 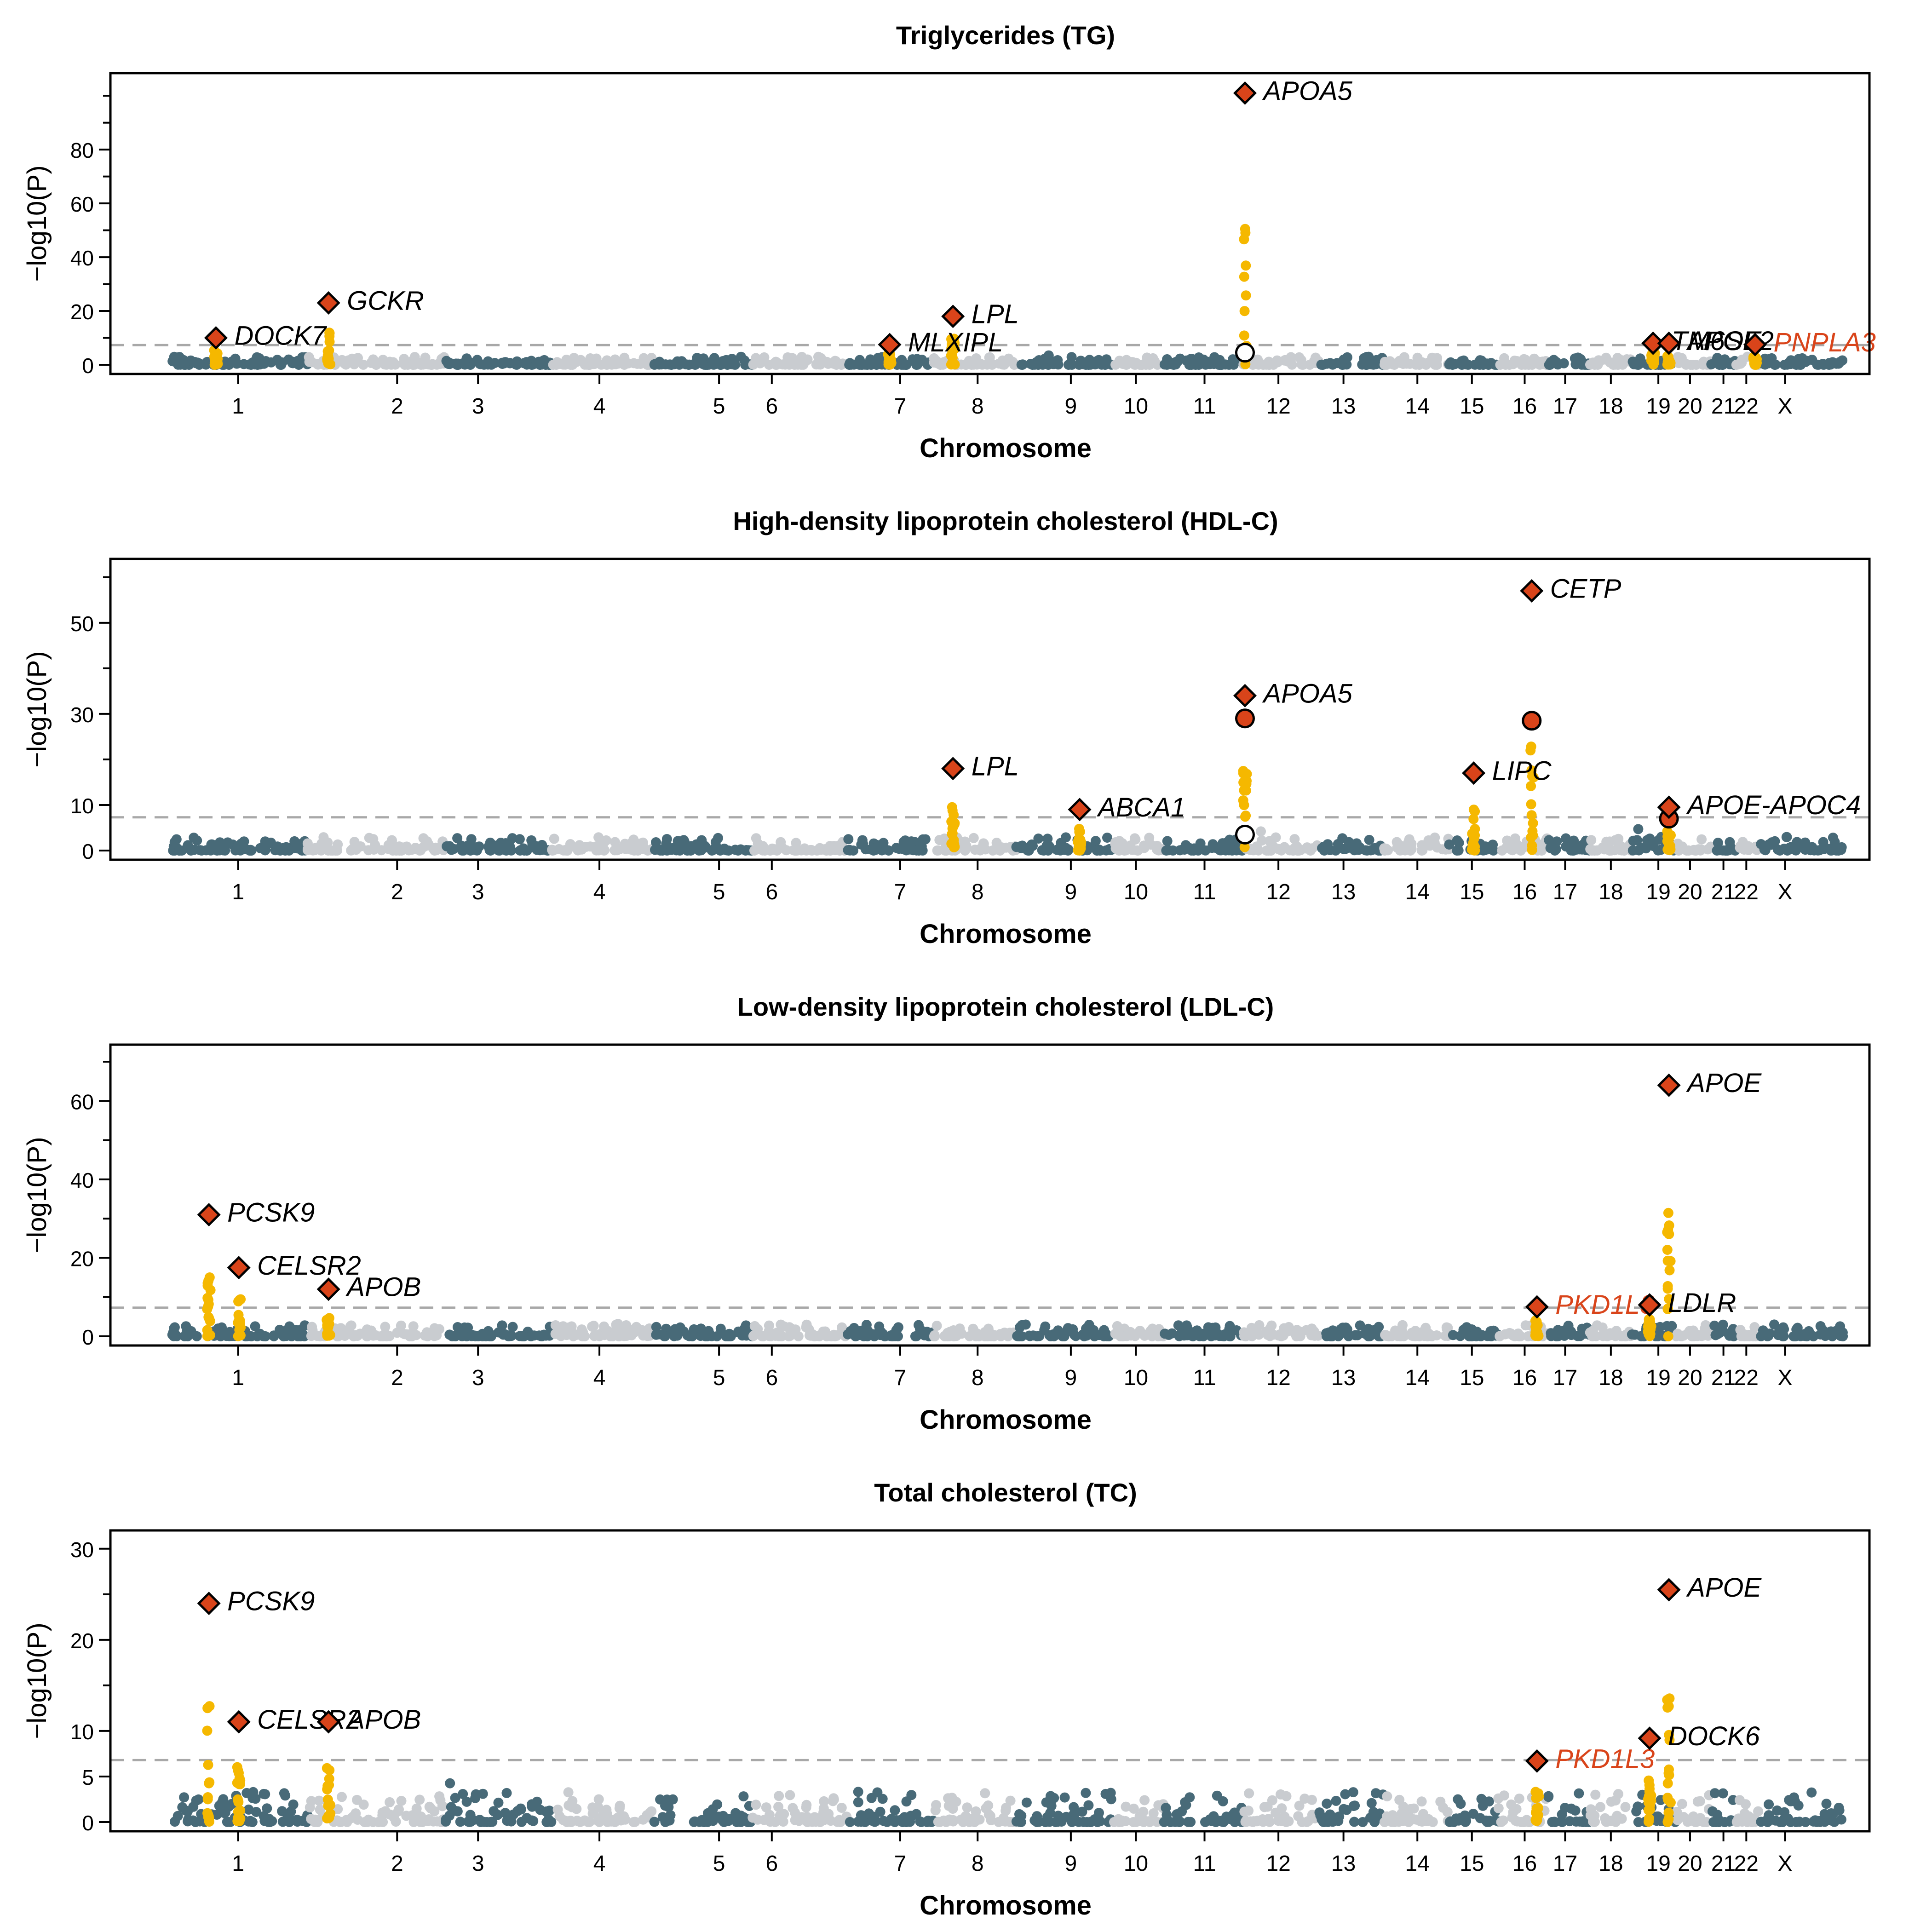 What do you see at coordinates (1005, 1492) in the screenshot?
I see `panel-title: Total cholesterol (TC)` at bounding box center [1005, 1492].